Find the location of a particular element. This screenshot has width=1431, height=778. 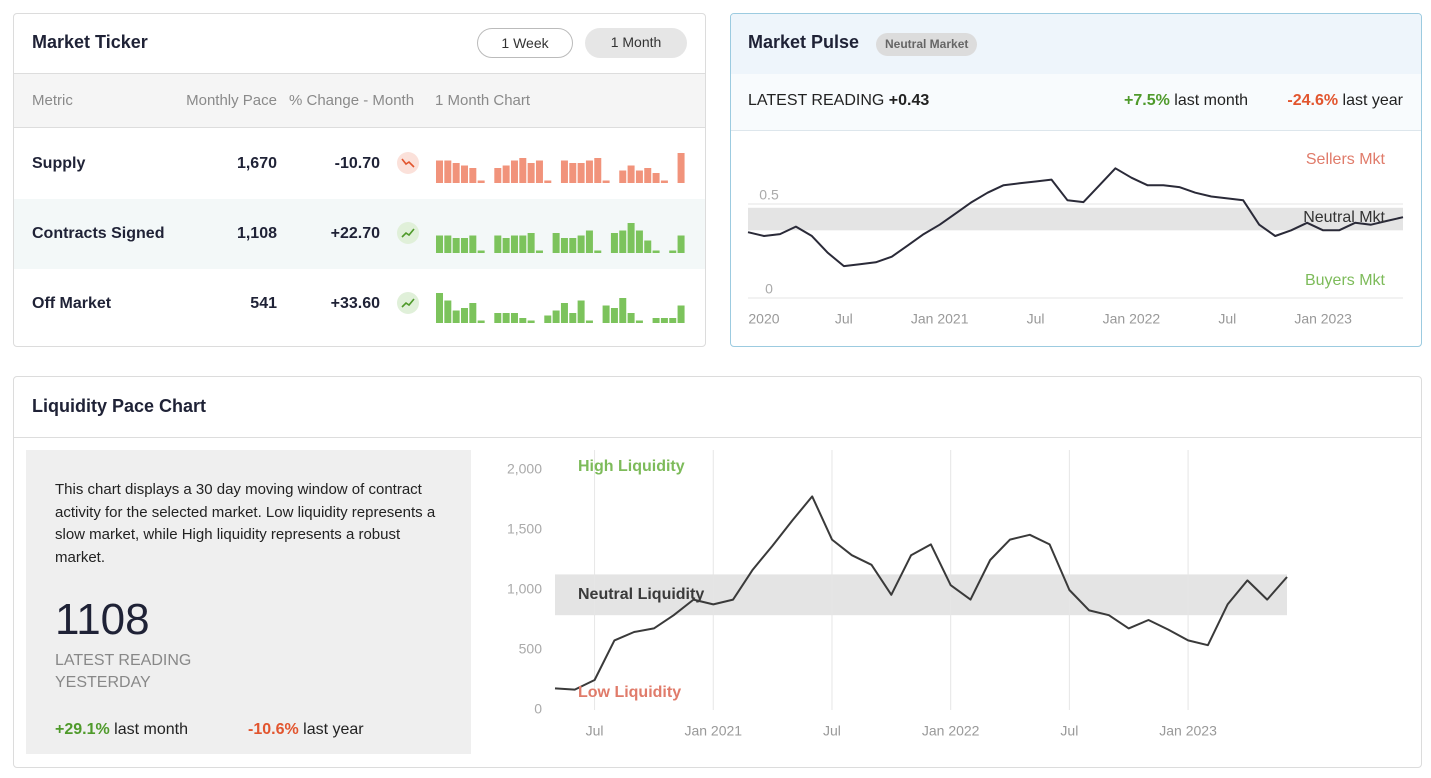

monthly-pace: 541 is located at coordinates (263, 303).